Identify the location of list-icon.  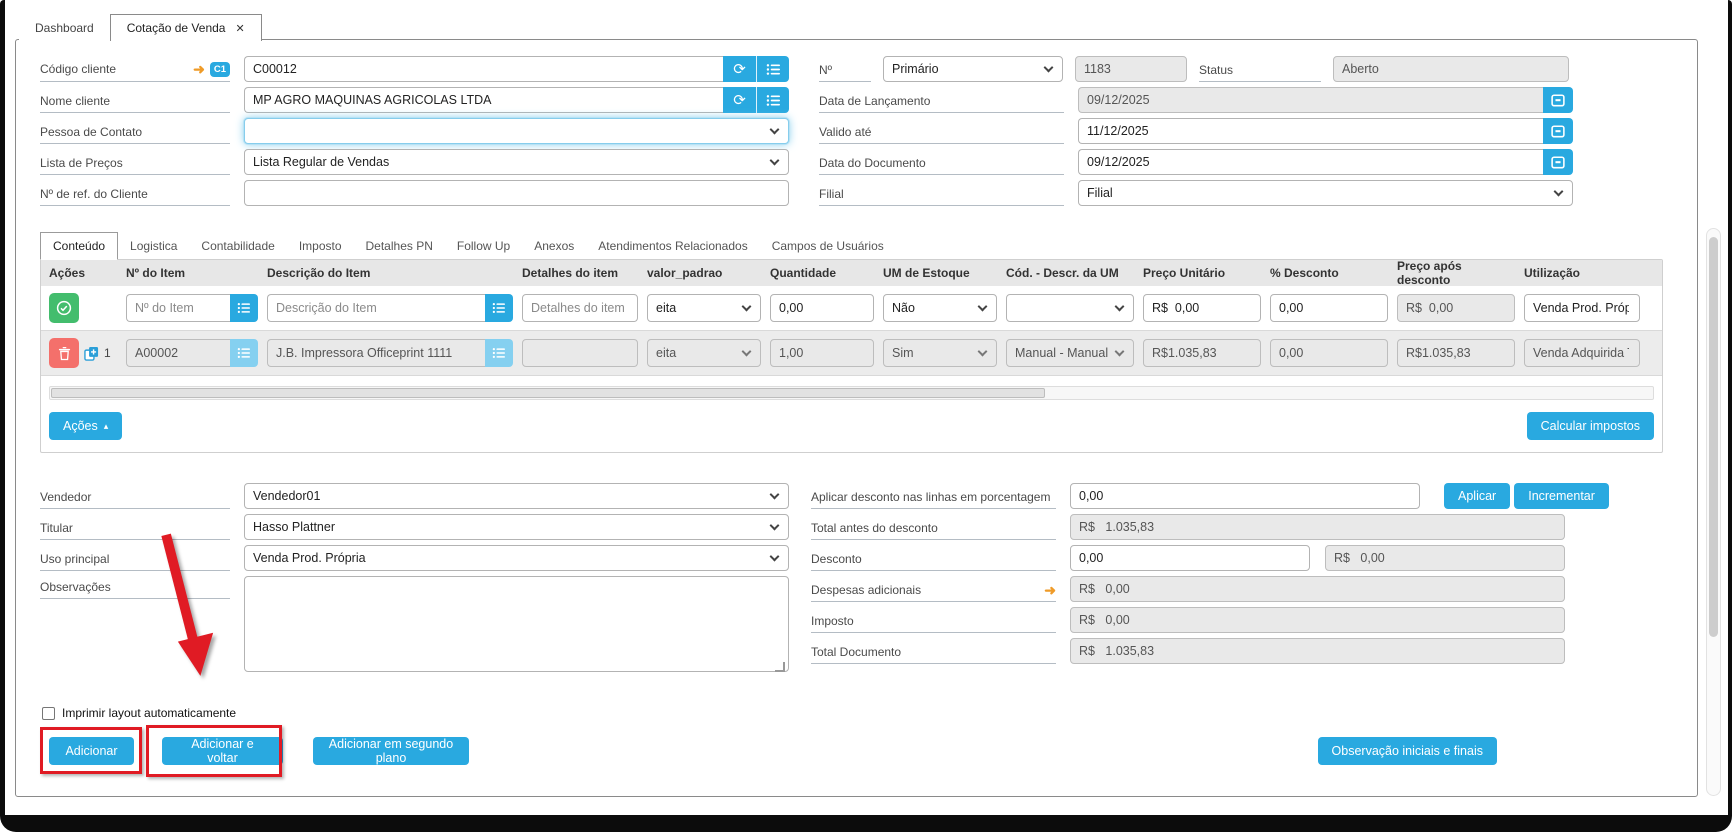
(773, 100).